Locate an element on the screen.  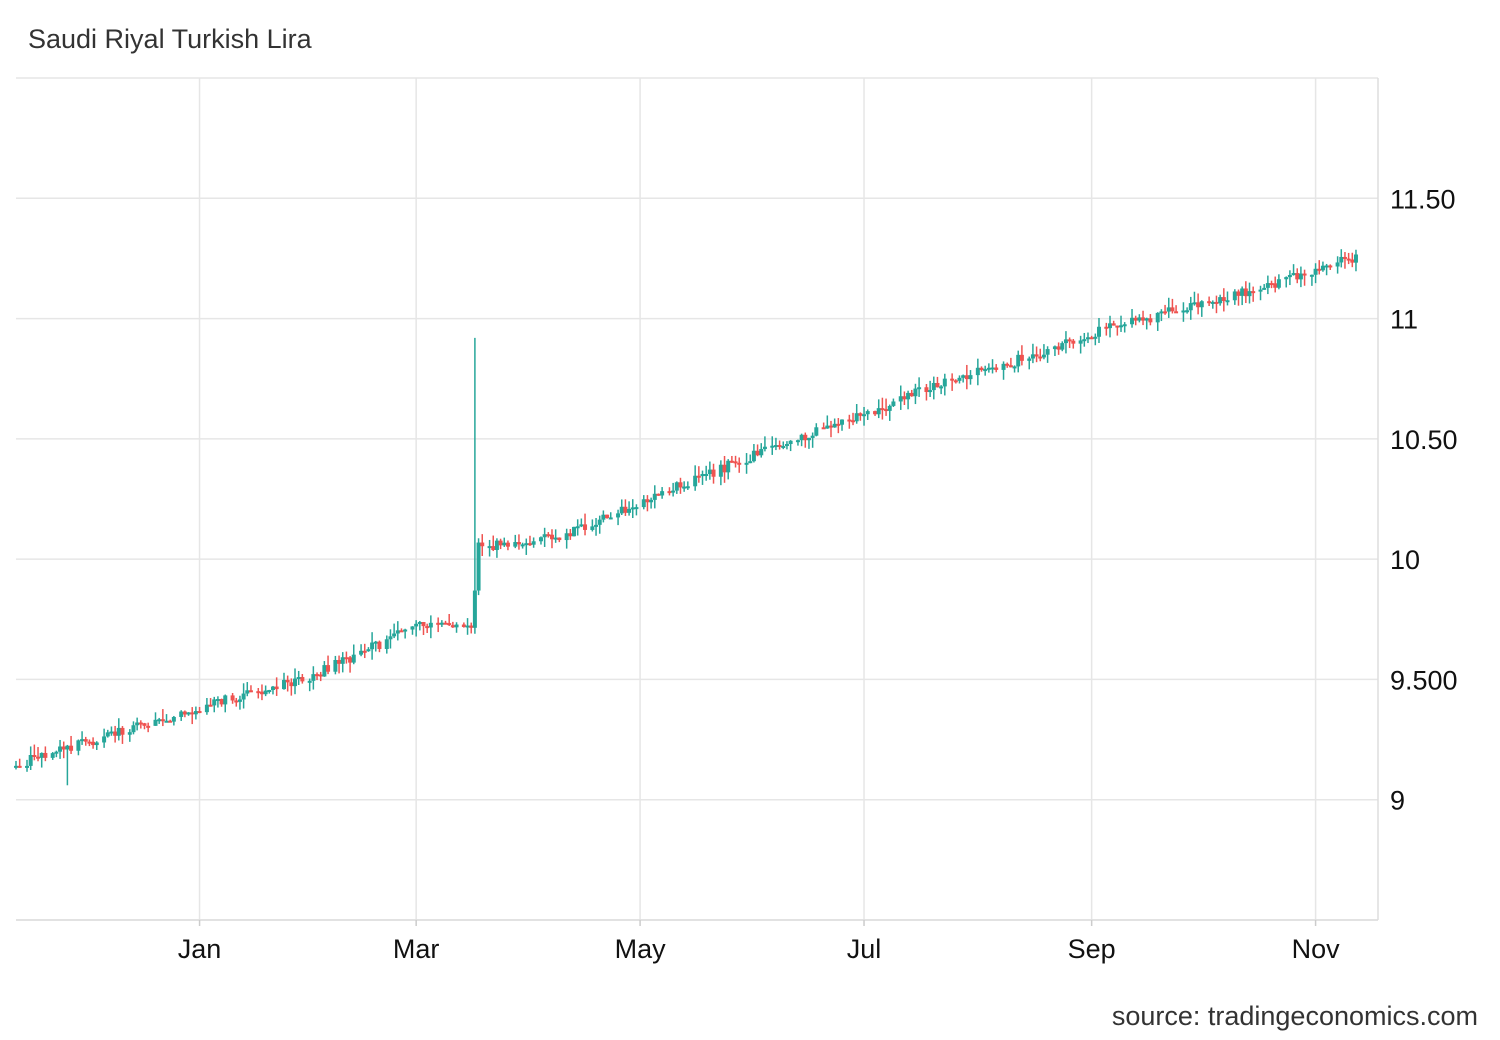
x-tick-label: Nov is located at coordinates (1316, 949).